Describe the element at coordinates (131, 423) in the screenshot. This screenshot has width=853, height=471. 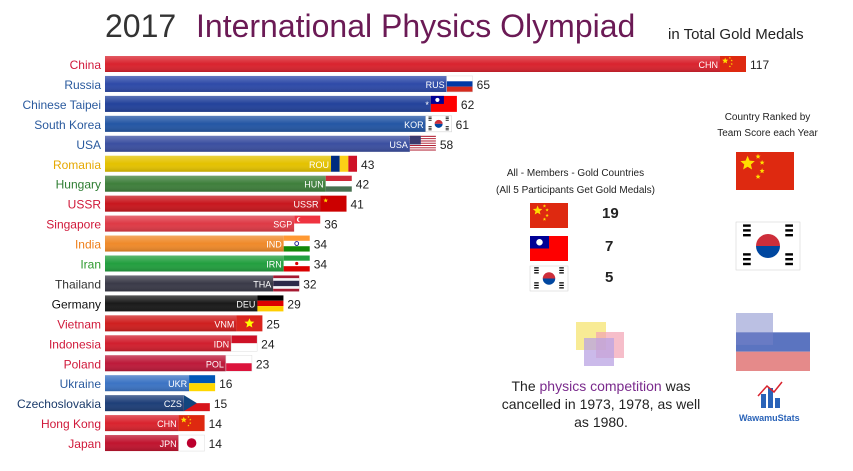
I see `bar-row: Hong Kong CHN 14` at that location.